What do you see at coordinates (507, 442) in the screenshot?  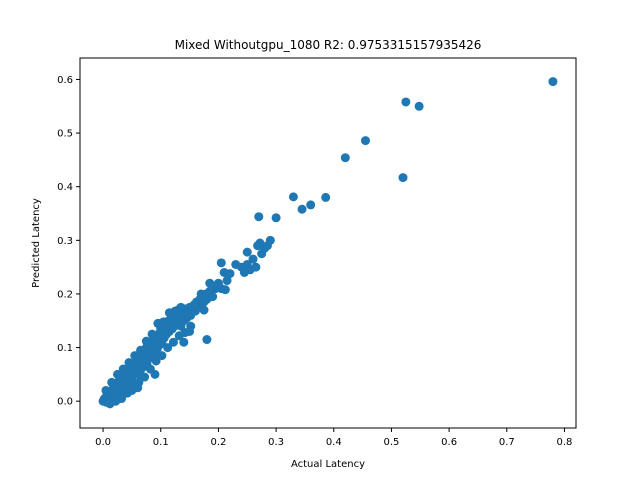 I see `x-tick-label: 0.7` at bounding box center [507, 442].